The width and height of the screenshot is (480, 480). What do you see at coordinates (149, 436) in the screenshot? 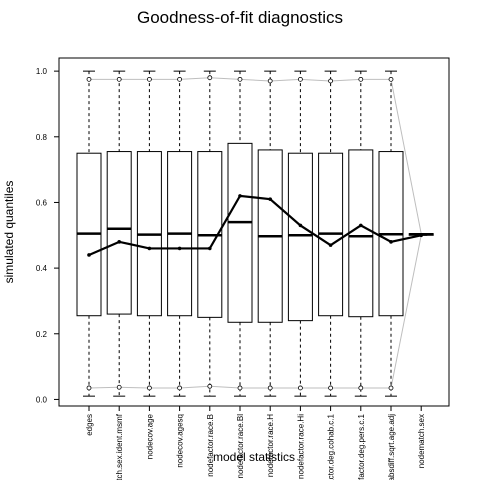
I see `x-tick-label: nodecov.age` at bounding box center [149, 436].